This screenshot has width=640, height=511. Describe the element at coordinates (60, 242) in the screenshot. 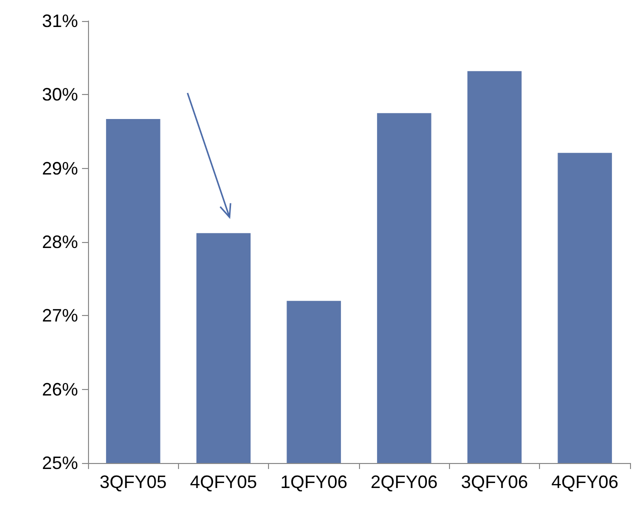

I see `y-tick-label: 28%` at that location.